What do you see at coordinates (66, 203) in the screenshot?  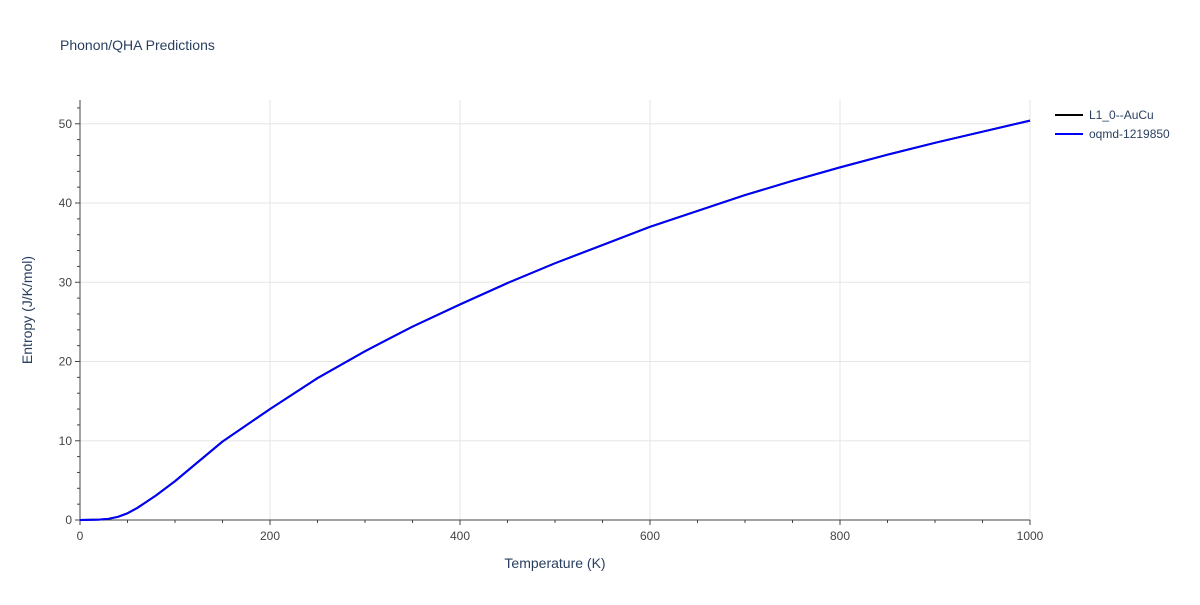 I see `y-tick-label: 40` at bounding box center [66, 203].